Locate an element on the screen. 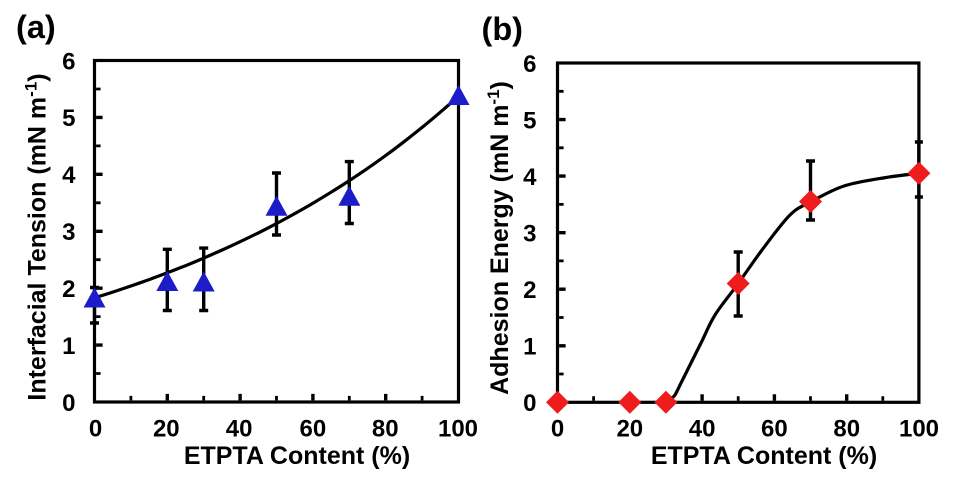 The height and width of the screenshot is (485, 955). svg-text: (b) is located at coordinates (503, 29).